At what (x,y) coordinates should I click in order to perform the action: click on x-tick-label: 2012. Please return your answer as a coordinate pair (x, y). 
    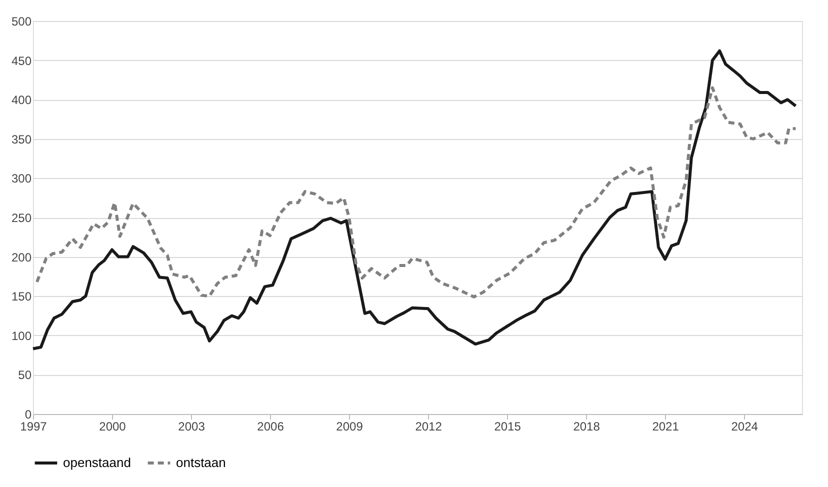
    Looking at the image, I should click on (428, 427).